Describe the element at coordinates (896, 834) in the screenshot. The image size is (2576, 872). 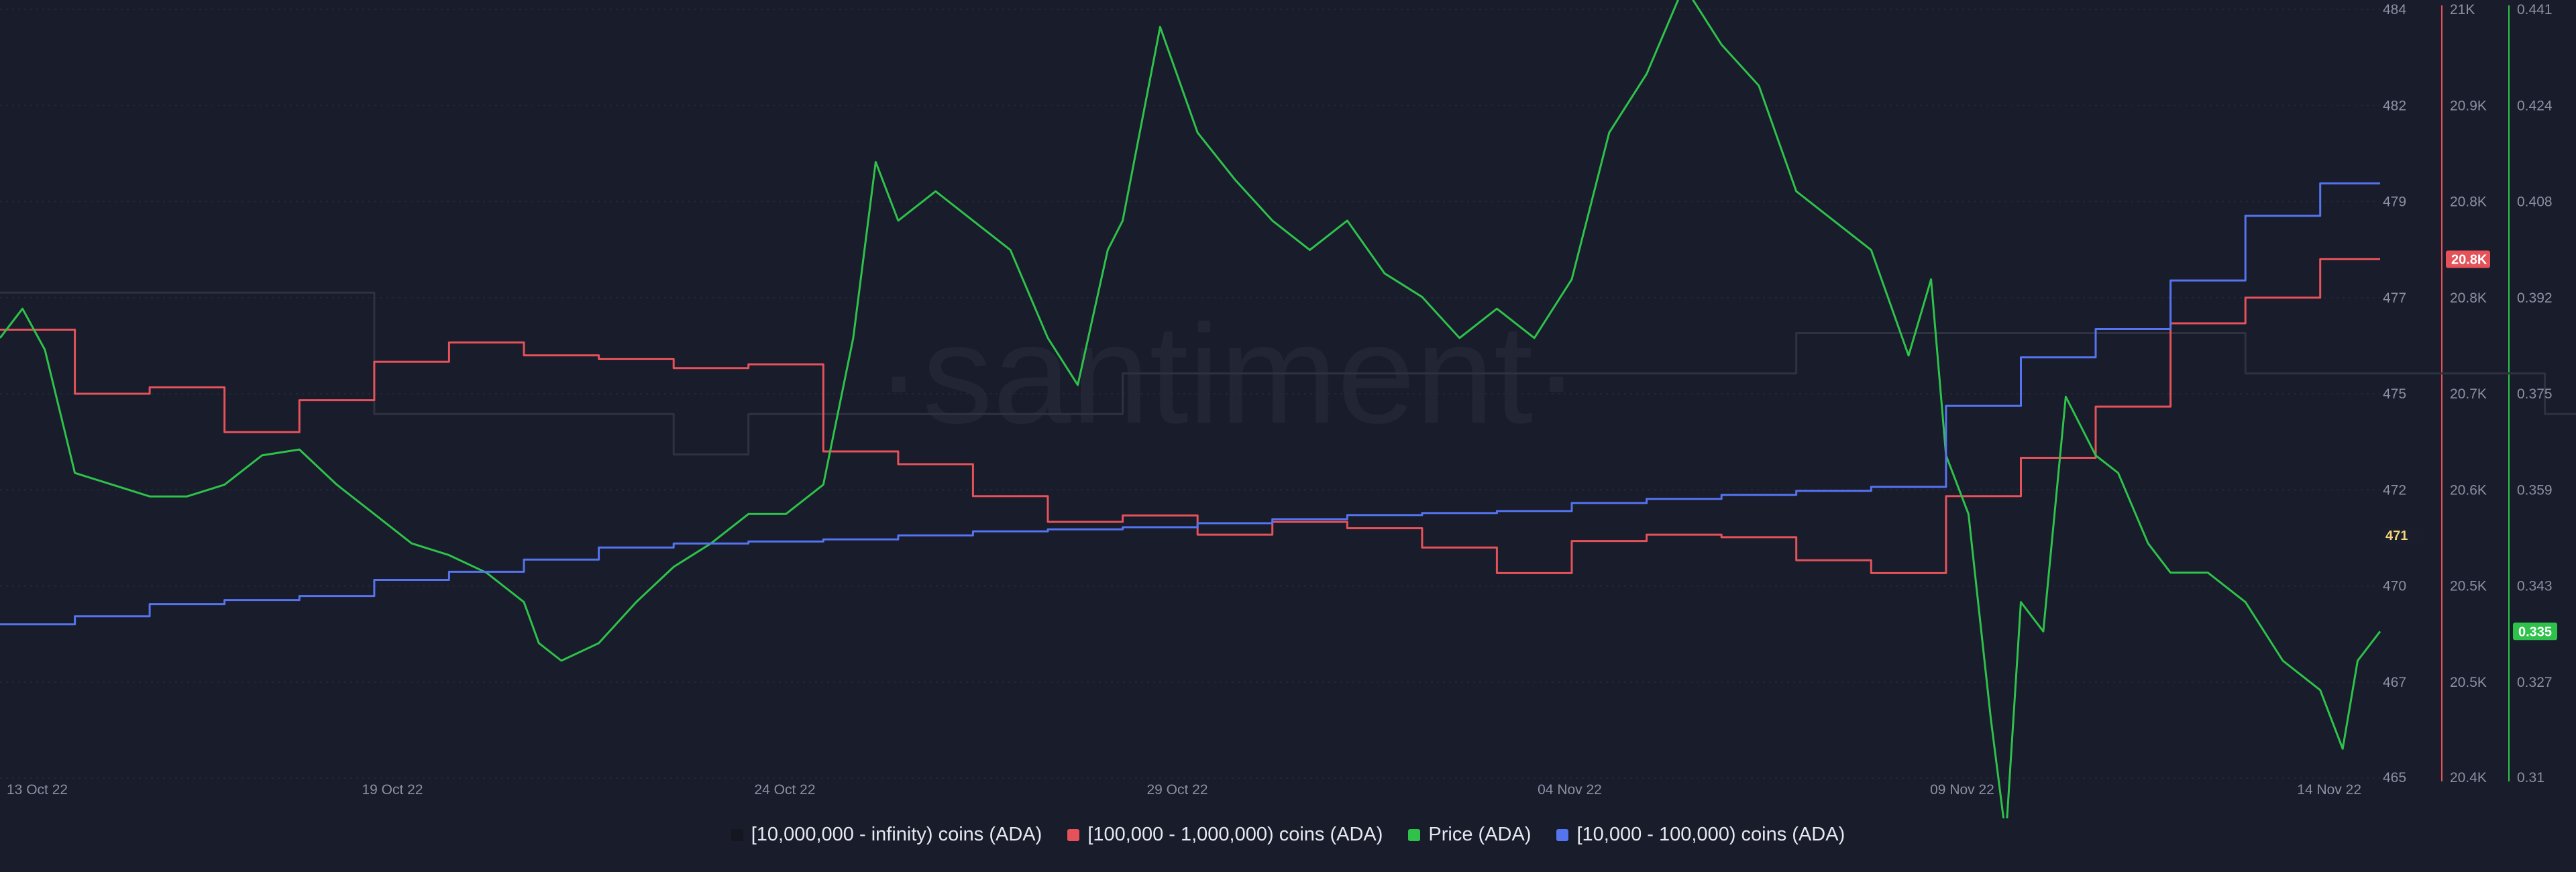
I see `legend-label: [10,000,000 - infinity) coins (ADA)` at that location.